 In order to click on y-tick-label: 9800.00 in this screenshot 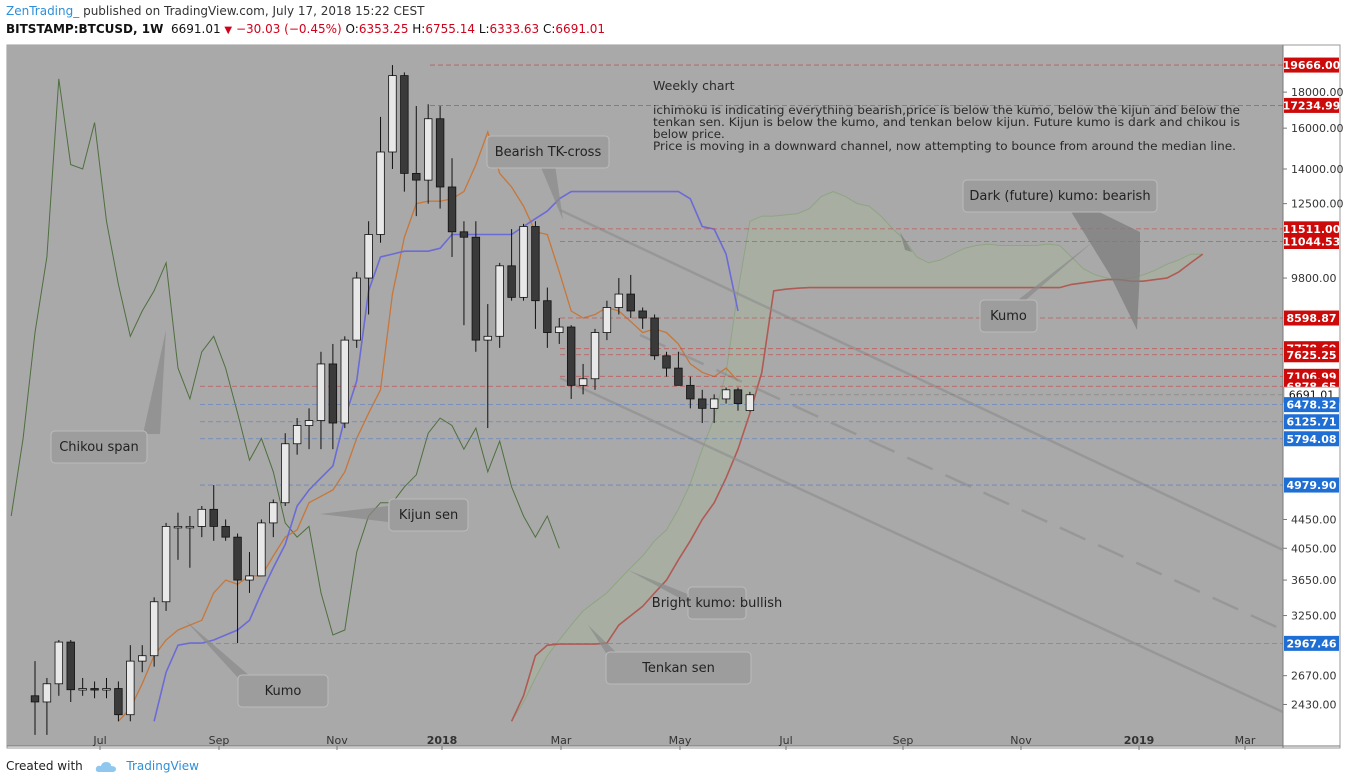, I will do `click(1314, 278)`.